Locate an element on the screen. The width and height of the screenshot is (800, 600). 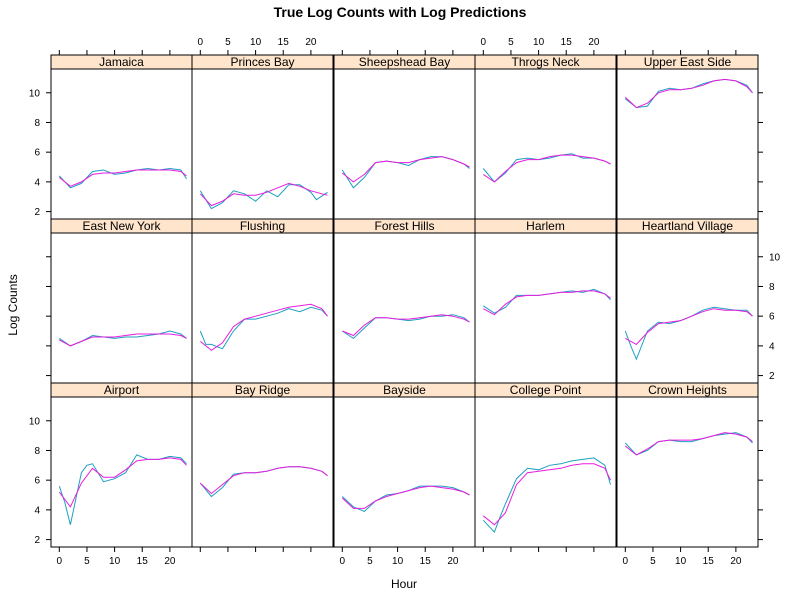
panel-bay-ridge: Bay Ridge is located at coordinates (262, 467).